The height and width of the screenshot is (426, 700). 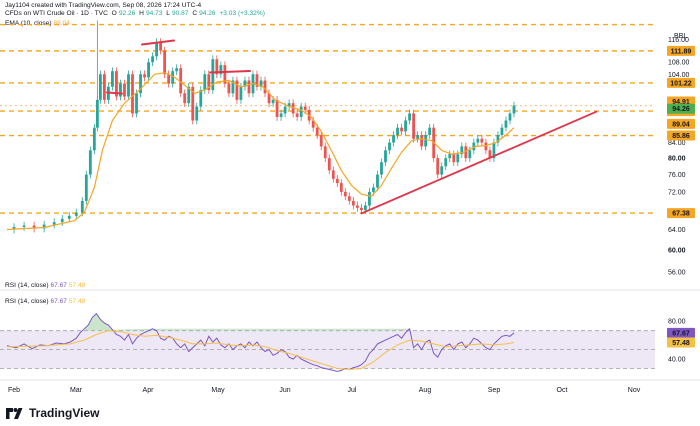 I want to click on rsi-legend-2: RSI (14, close) 67.67 57.48, so click(x=45, y=301).